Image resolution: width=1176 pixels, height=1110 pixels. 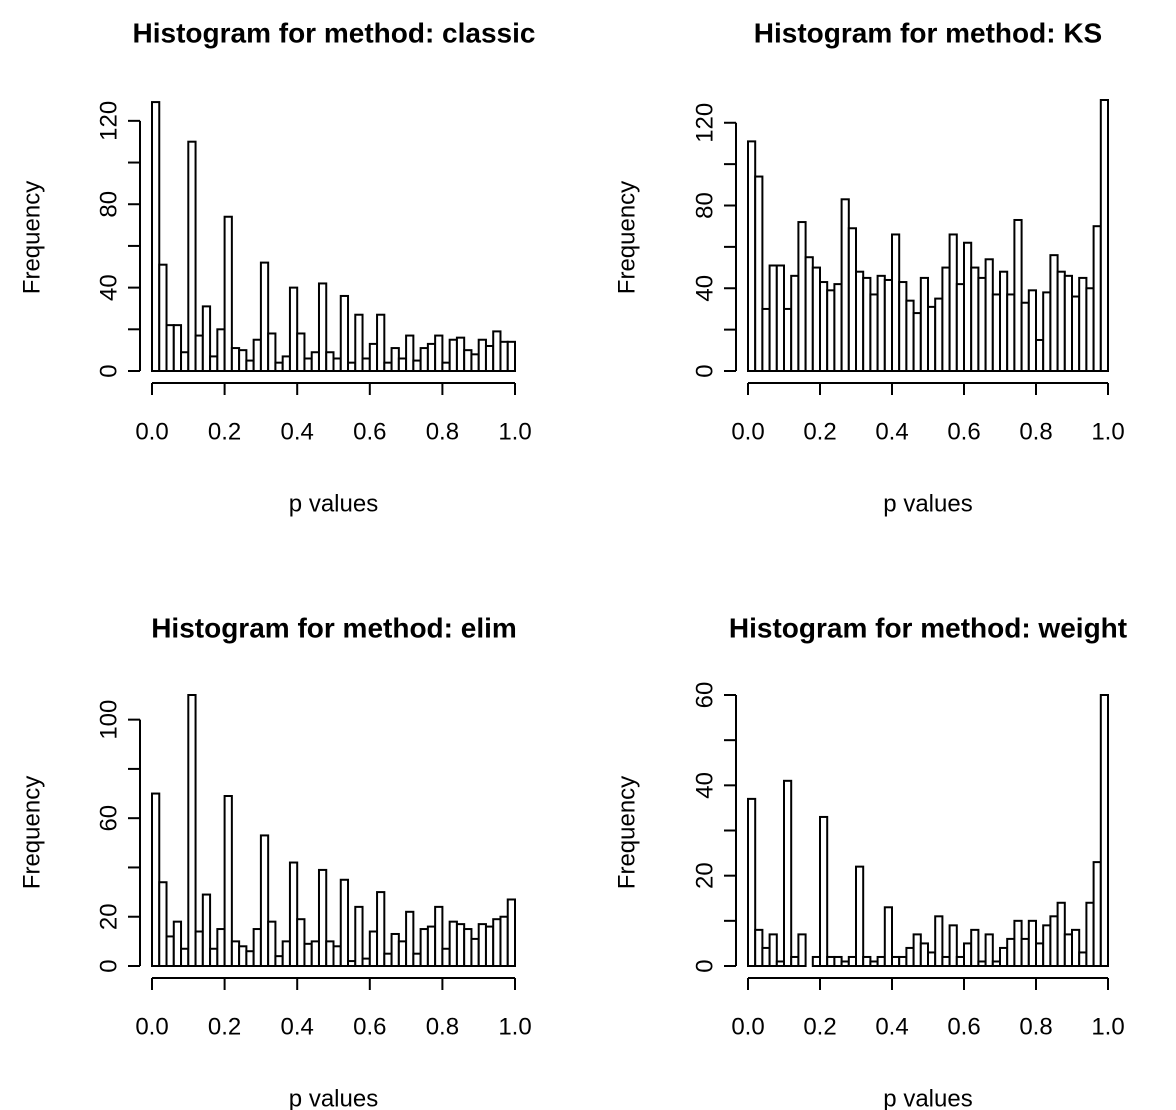 What do you see at coordinates (442, 1026) in the screenshot?
I see `x-tick-label: 0.8` at bounding box center [442, 1026].